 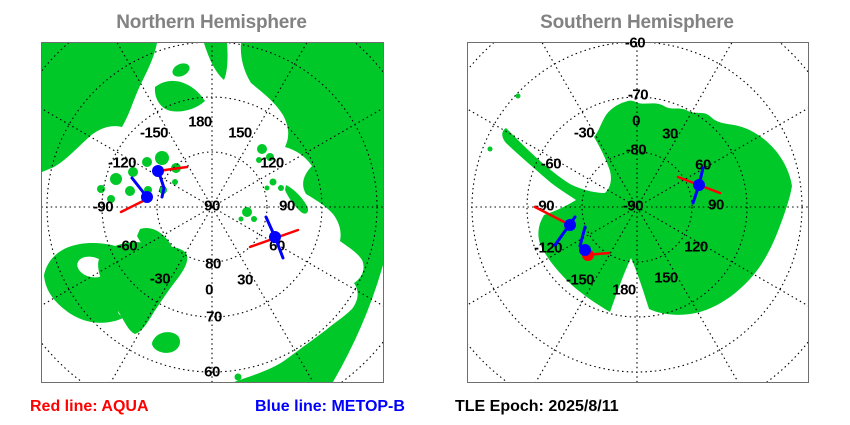 What do you see at coordinates (537, 406) in the screenshot?
I see `legend-tle-epoch: TLE Epoch: 2025/8/11` at bounding box center [537, 406].